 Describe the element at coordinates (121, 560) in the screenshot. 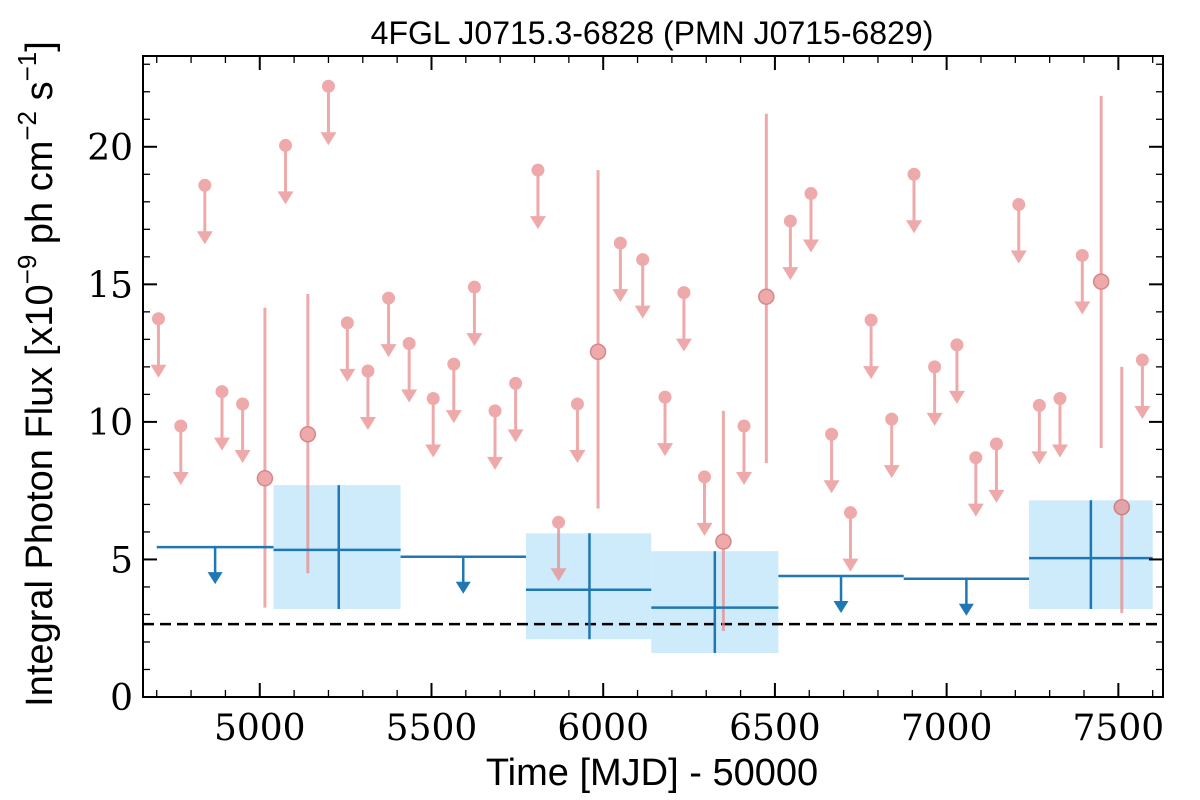

I see `y-tick-label-5: 5` at that location.